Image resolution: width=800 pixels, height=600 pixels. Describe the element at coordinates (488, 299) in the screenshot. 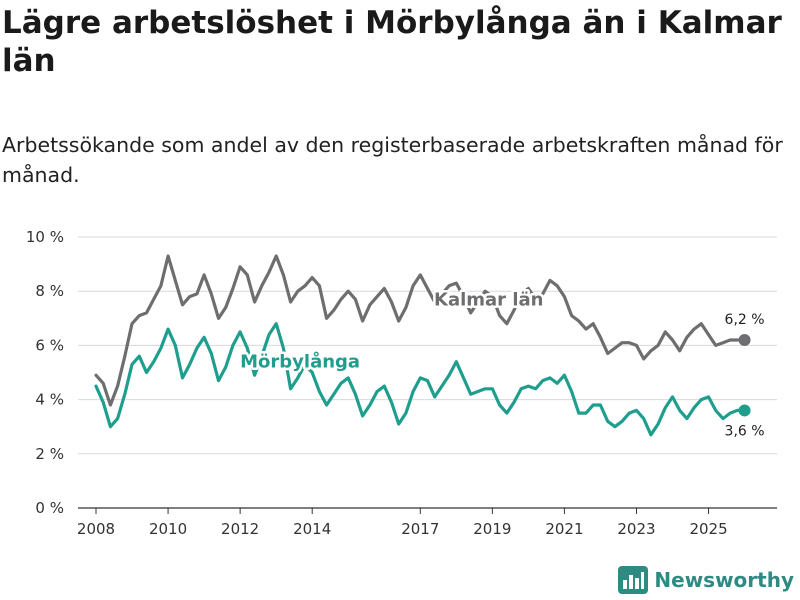

I see `series-label-kalmar: Kalmar län` at that location.